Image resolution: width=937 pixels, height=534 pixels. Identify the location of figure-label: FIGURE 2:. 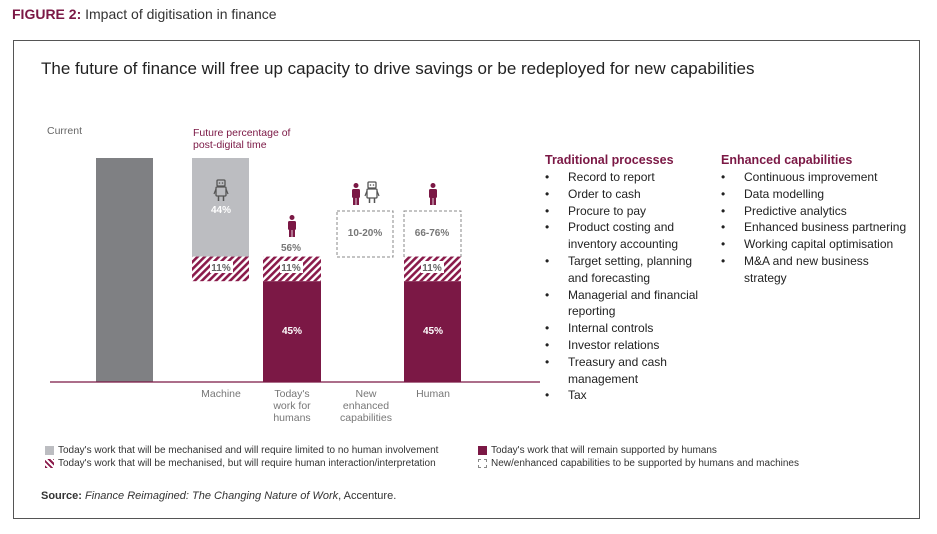
(47, 14).